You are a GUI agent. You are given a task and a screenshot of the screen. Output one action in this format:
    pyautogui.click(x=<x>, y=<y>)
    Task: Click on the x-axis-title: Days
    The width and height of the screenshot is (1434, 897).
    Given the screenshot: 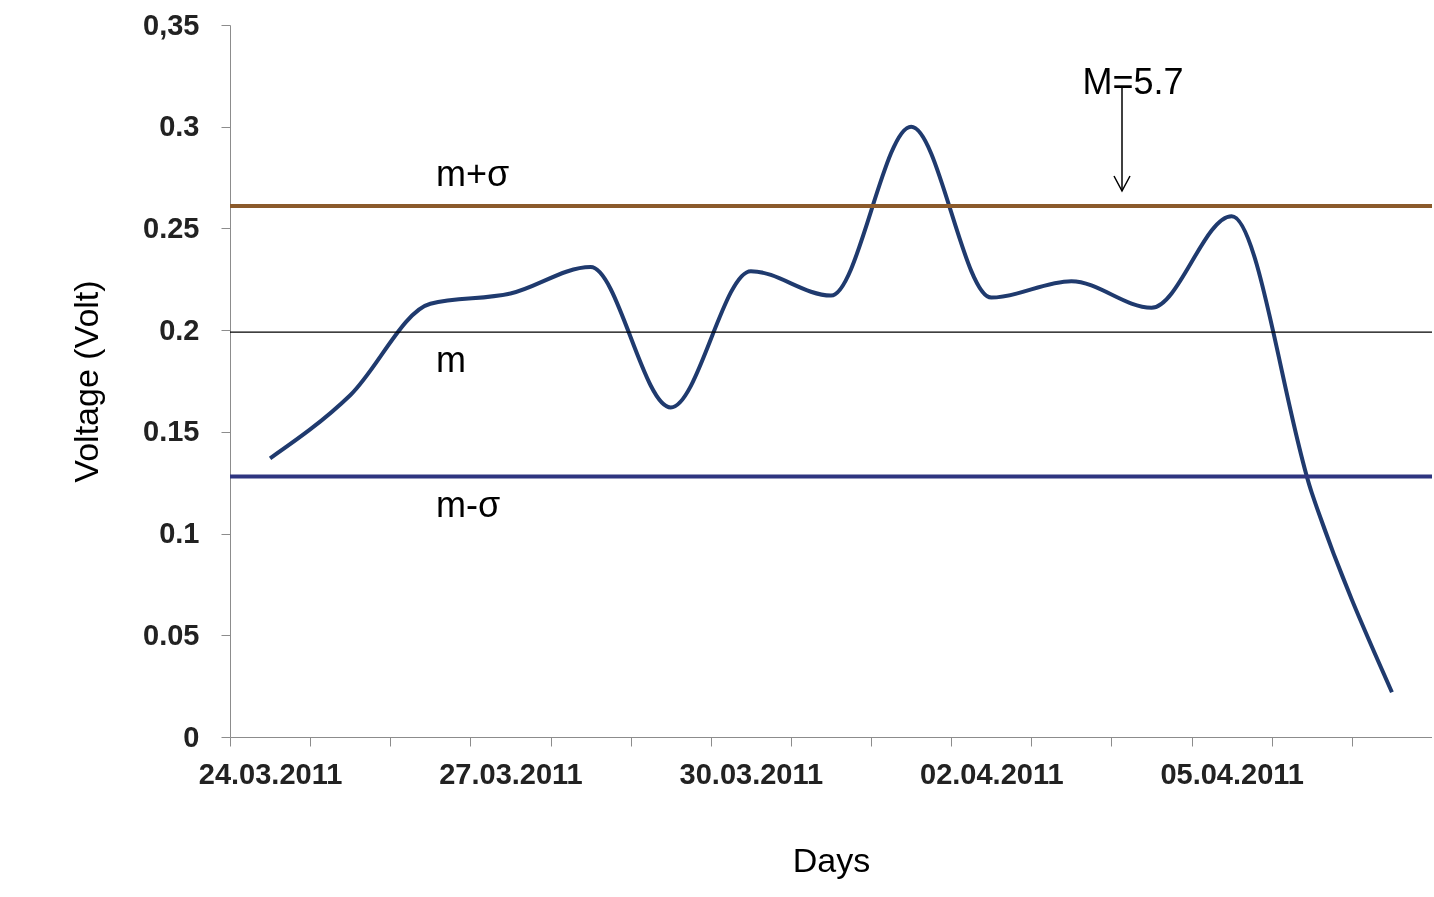 What is the action you would take?
    pyautogui.click(x=831, y=859)
    